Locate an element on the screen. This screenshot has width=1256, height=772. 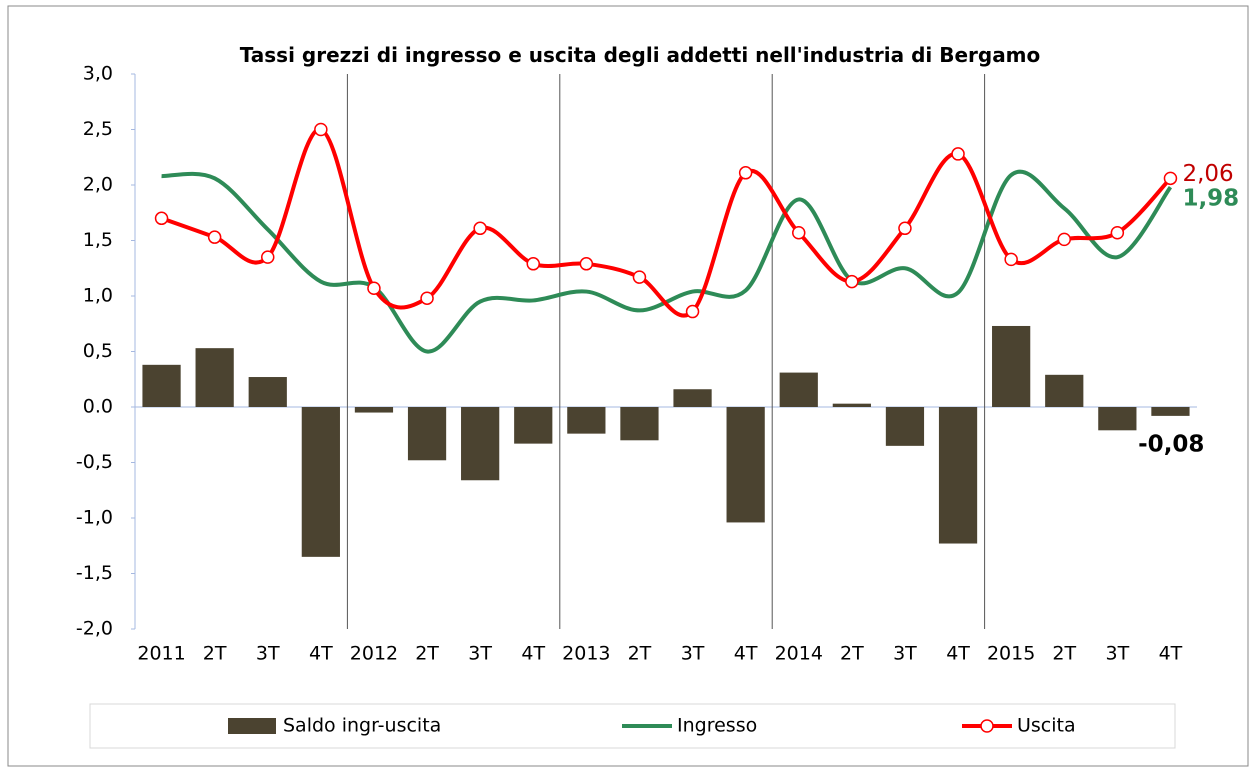
y-tick-label: 3,0 is located at coordinates (98, 74).